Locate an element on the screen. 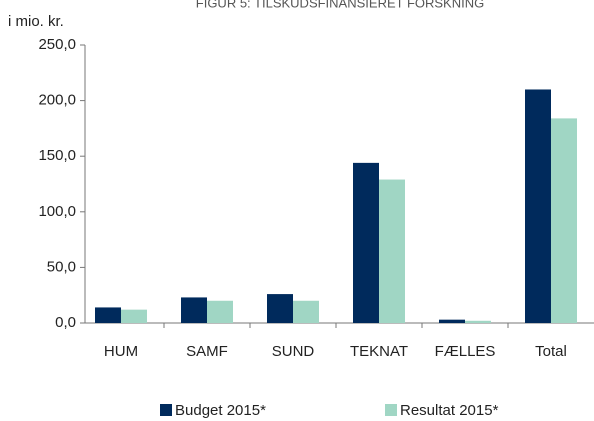 The height and width of the screenshot is (421, 594). legend-label: Resultat 2015* is located at coordinates (449, 410).